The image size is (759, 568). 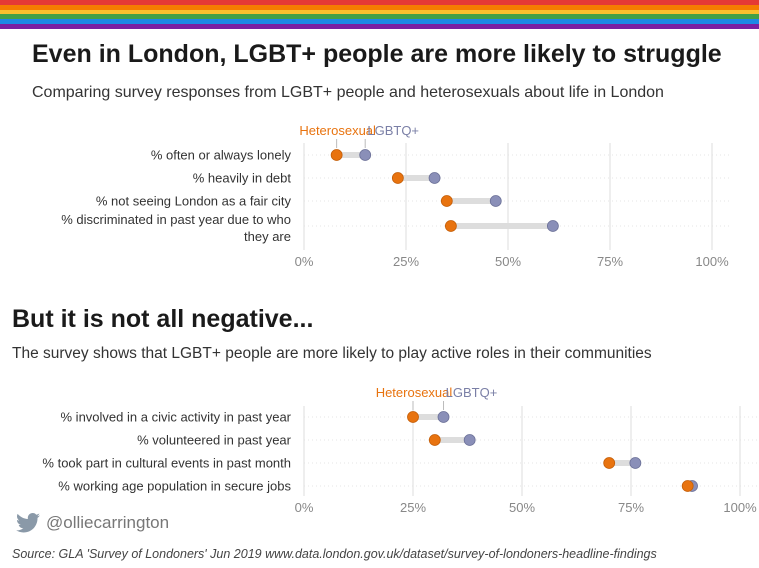 I want to click on category-label: % not seeing London as a fair city, so click(x=194, y=201).